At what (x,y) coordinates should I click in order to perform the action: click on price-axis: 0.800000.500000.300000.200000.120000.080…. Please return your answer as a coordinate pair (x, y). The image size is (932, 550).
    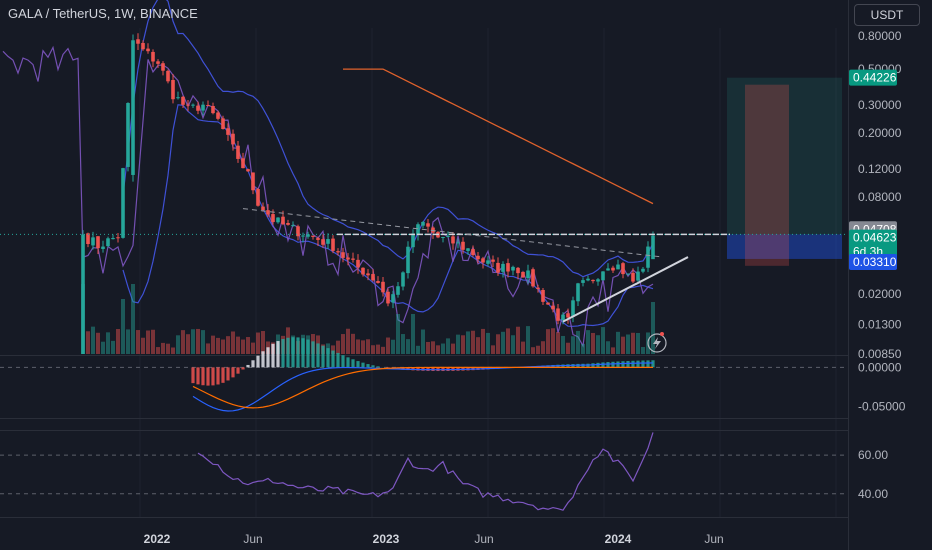
    Looking at the image, I should click on (882, 265).